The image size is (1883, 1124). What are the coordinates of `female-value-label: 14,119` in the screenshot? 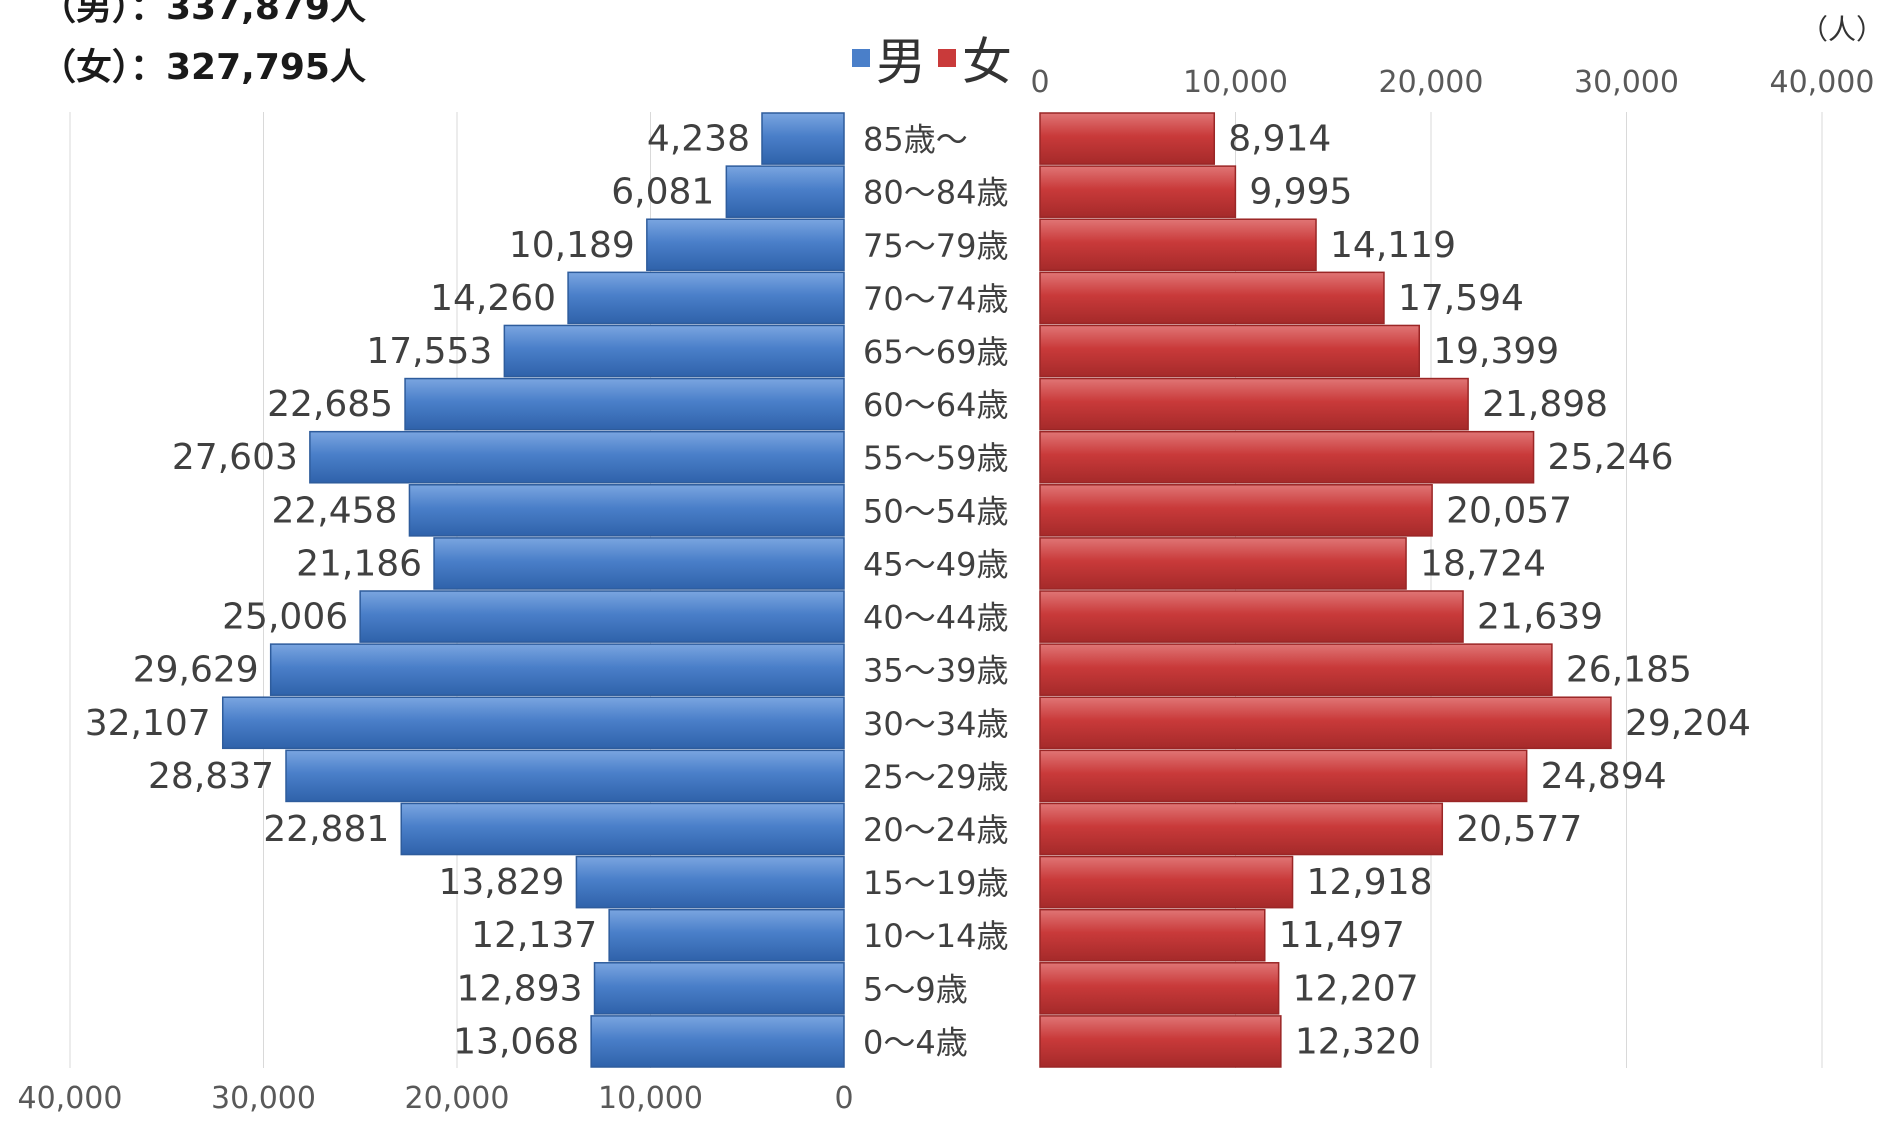 It's located at (1393, 245).